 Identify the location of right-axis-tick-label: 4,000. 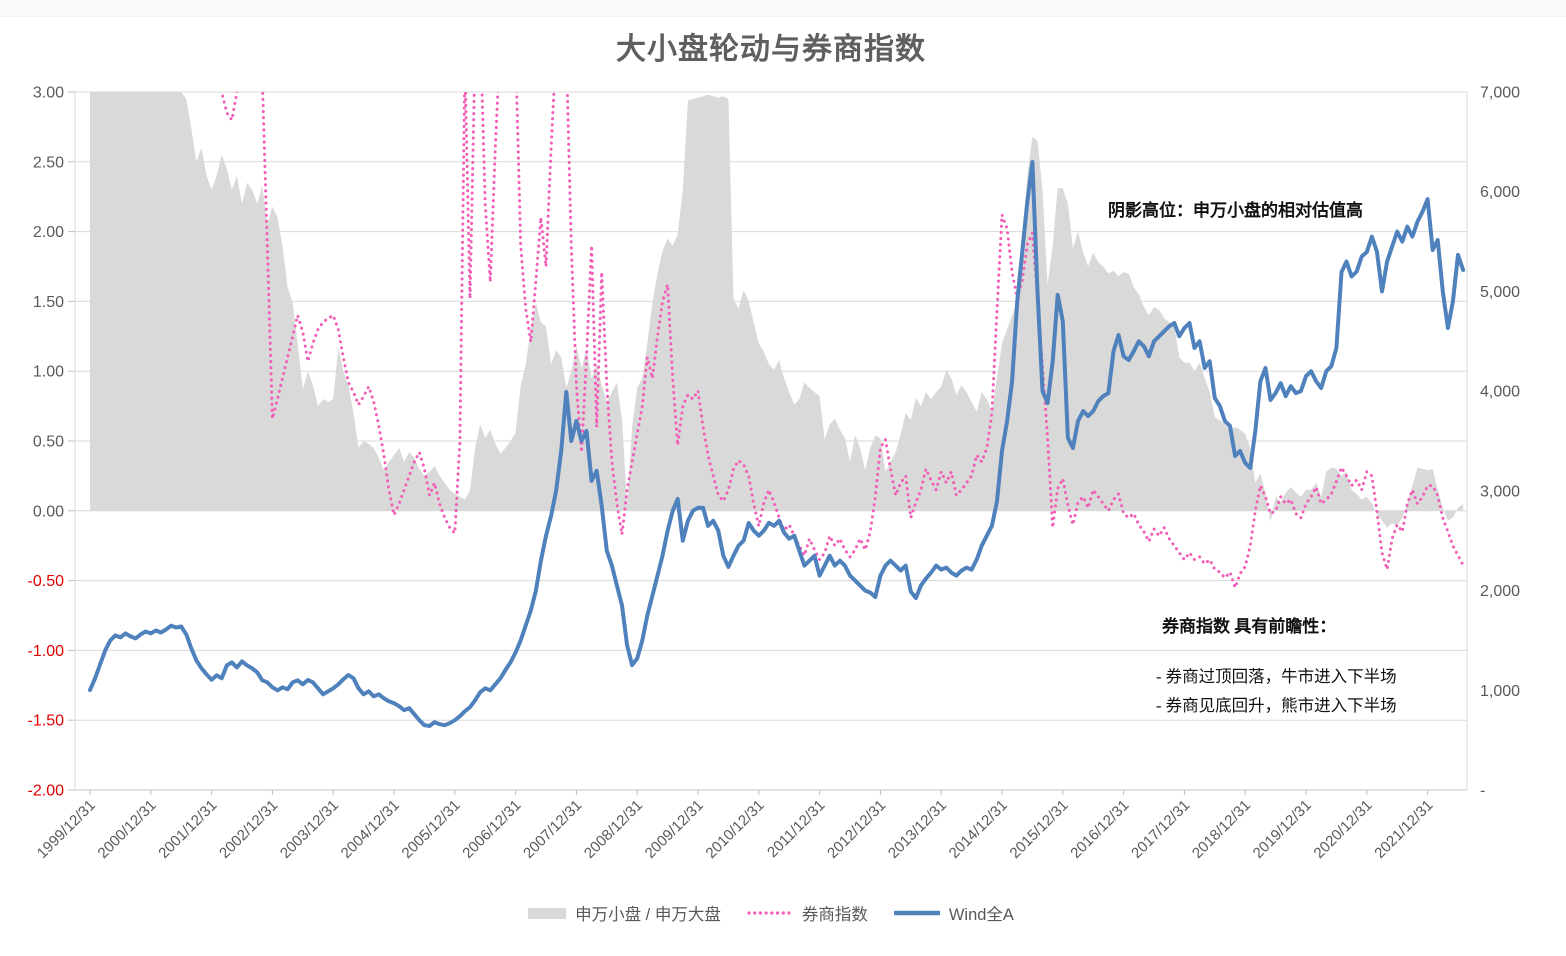
(1500, 392).